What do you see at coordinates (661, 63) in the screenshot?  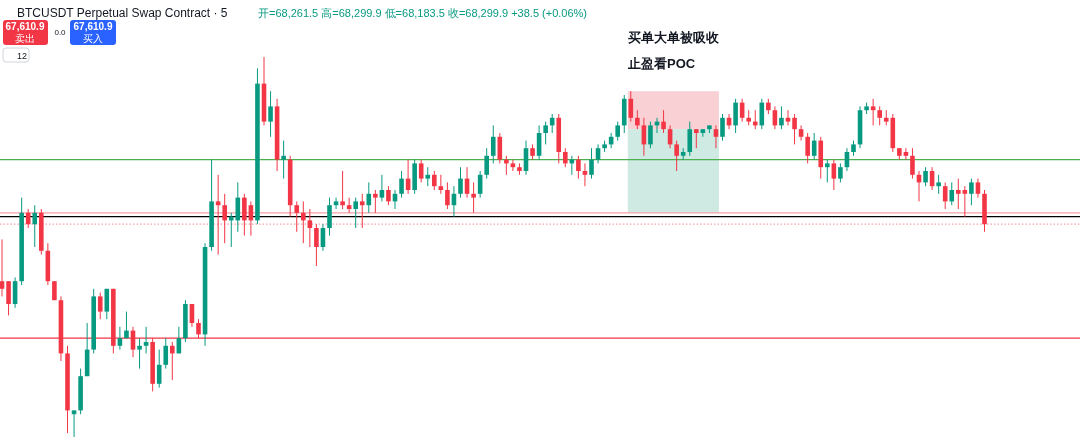 I see `annotation: 止盈看POC` at bounding box center [661, 63].